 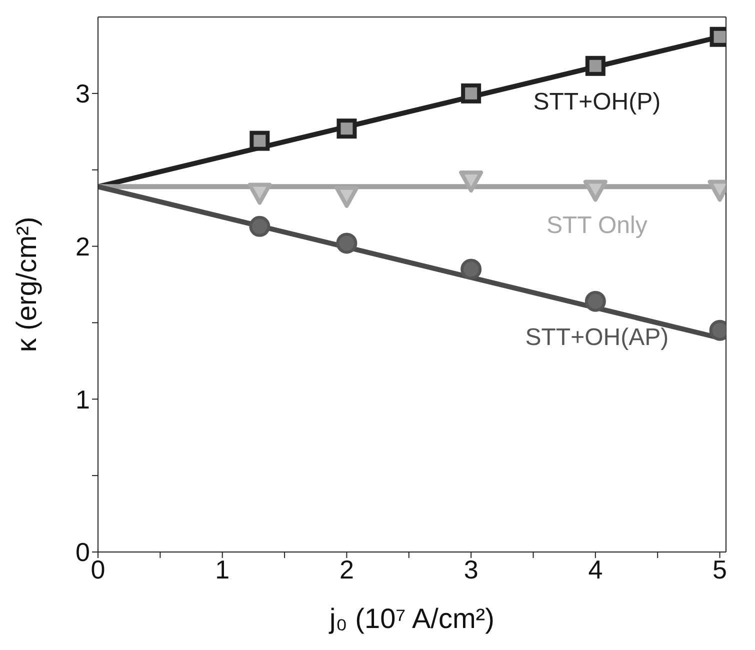 What do you see at coordinates (595, 569) in the screenshot?
I see `x-tick-label: 4` at bounding box center [595, 569].